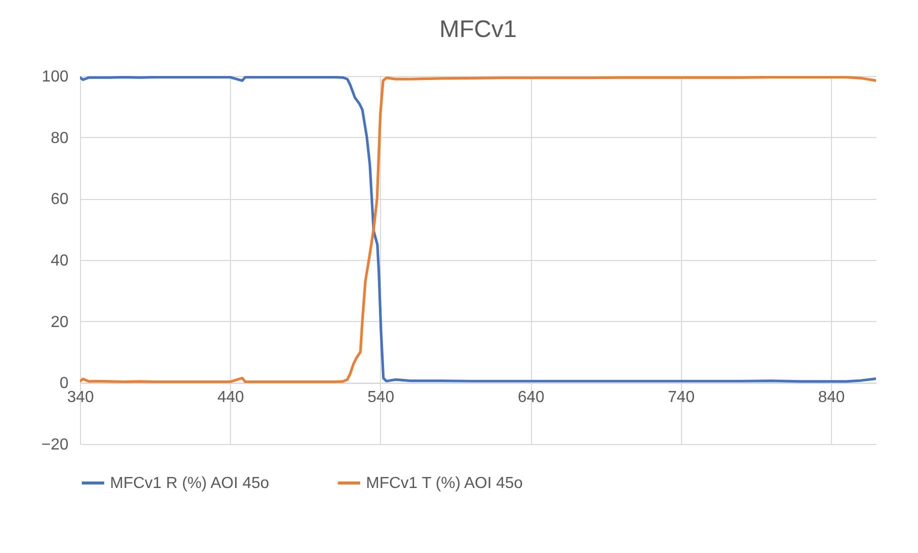 This screenshot has width=918, height=553. Describe the element at coordinates (80, 397) in the screenshot. I see `x-tick-label: 340` at that location.